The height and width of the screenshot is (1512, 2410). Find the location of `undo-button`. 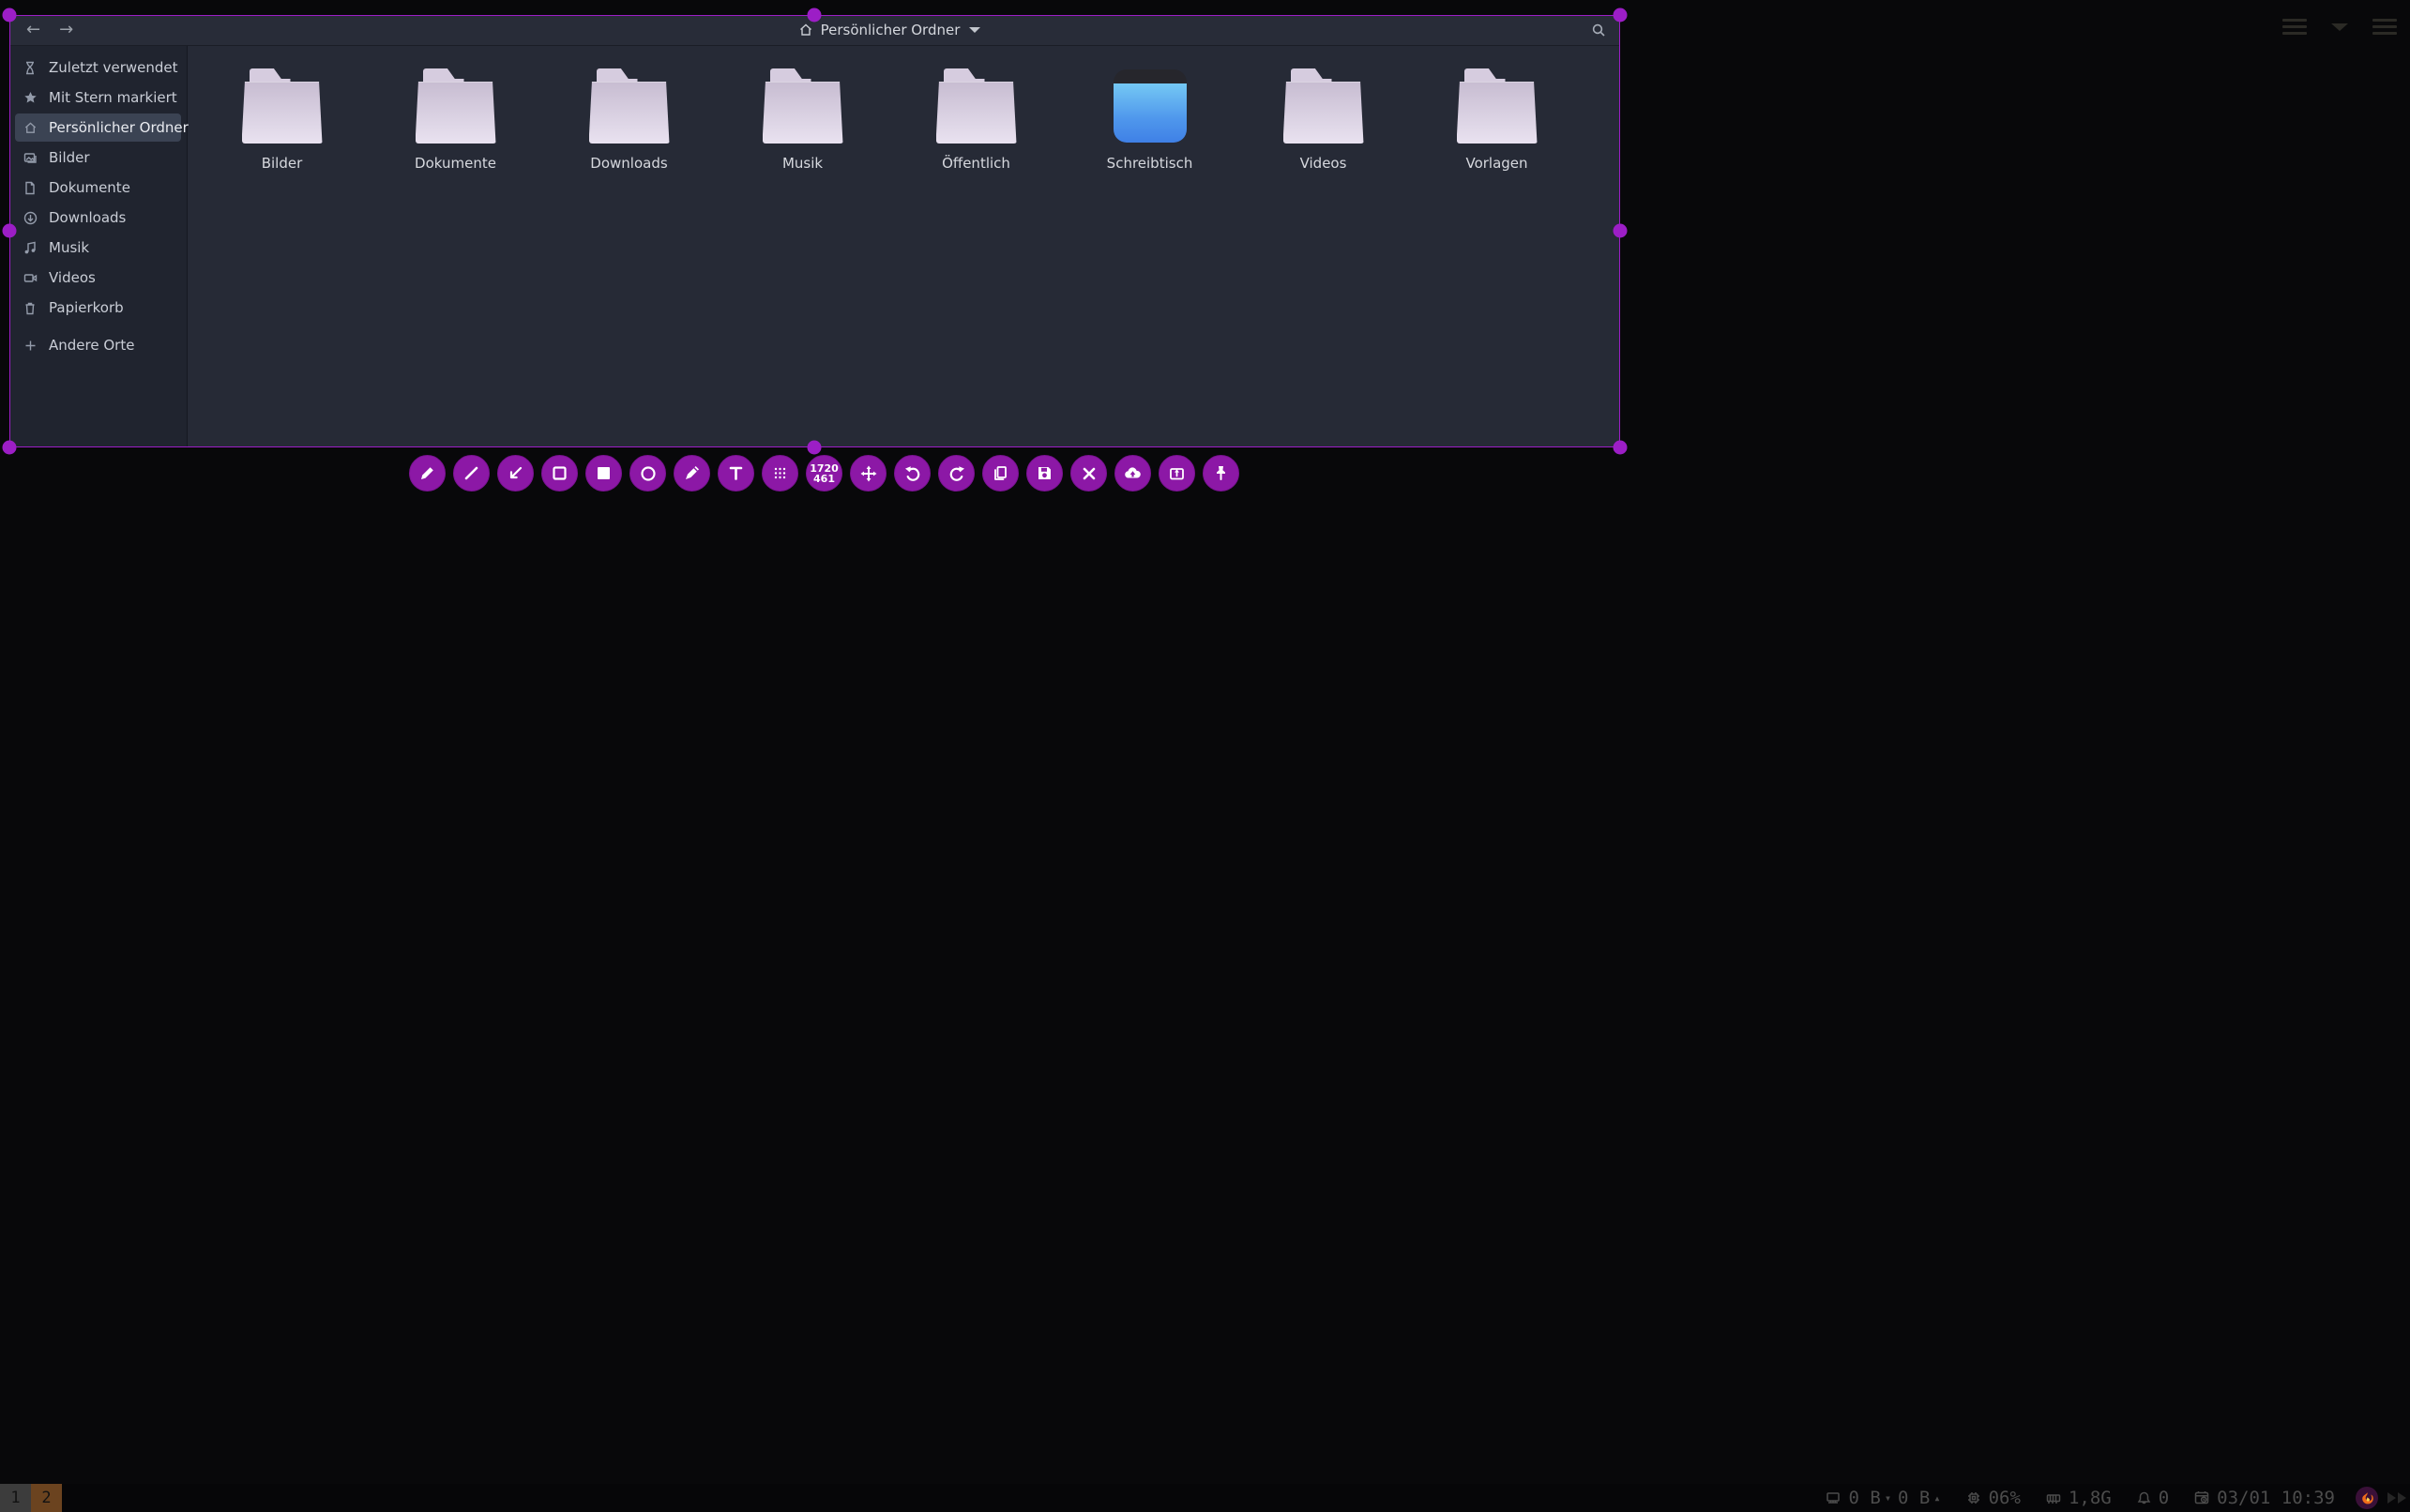

undo-button is located at coordinates (912, 473).